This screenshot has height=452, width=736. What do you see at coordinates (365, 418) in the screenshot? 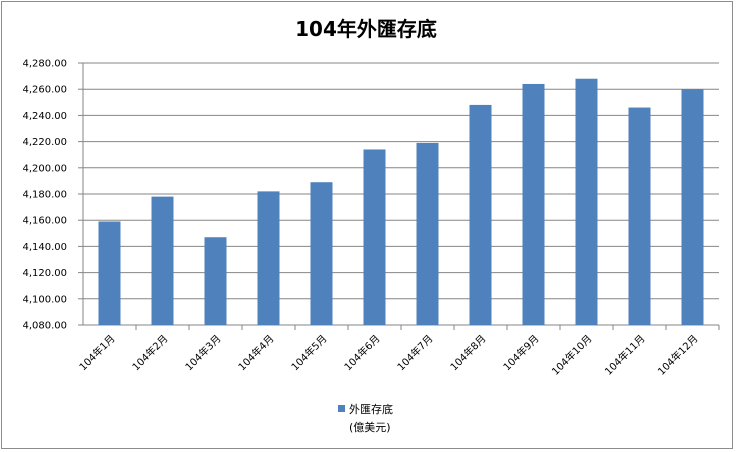
I see `legend: 外匯存底 (億美元)` at bounding box center [365, 418].